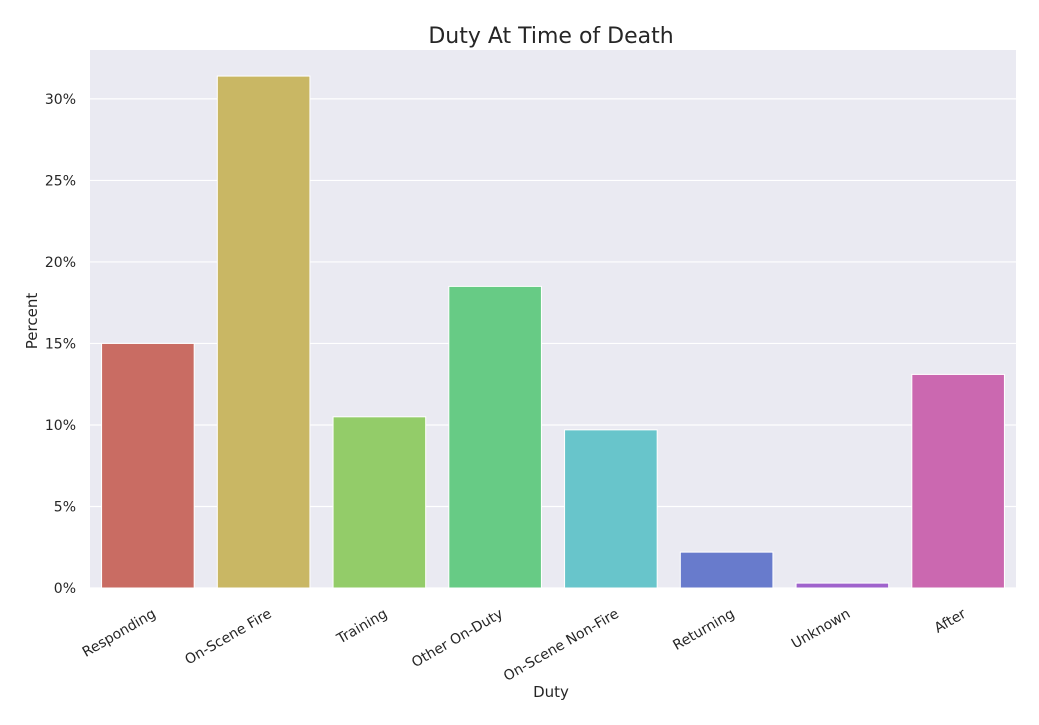 Image resolution: width=1039 pixels, height=725 pixels. What do you see at coordinates (958, 481) in the screenshot?
I see `bar-after` at bounding box center [958, 481].